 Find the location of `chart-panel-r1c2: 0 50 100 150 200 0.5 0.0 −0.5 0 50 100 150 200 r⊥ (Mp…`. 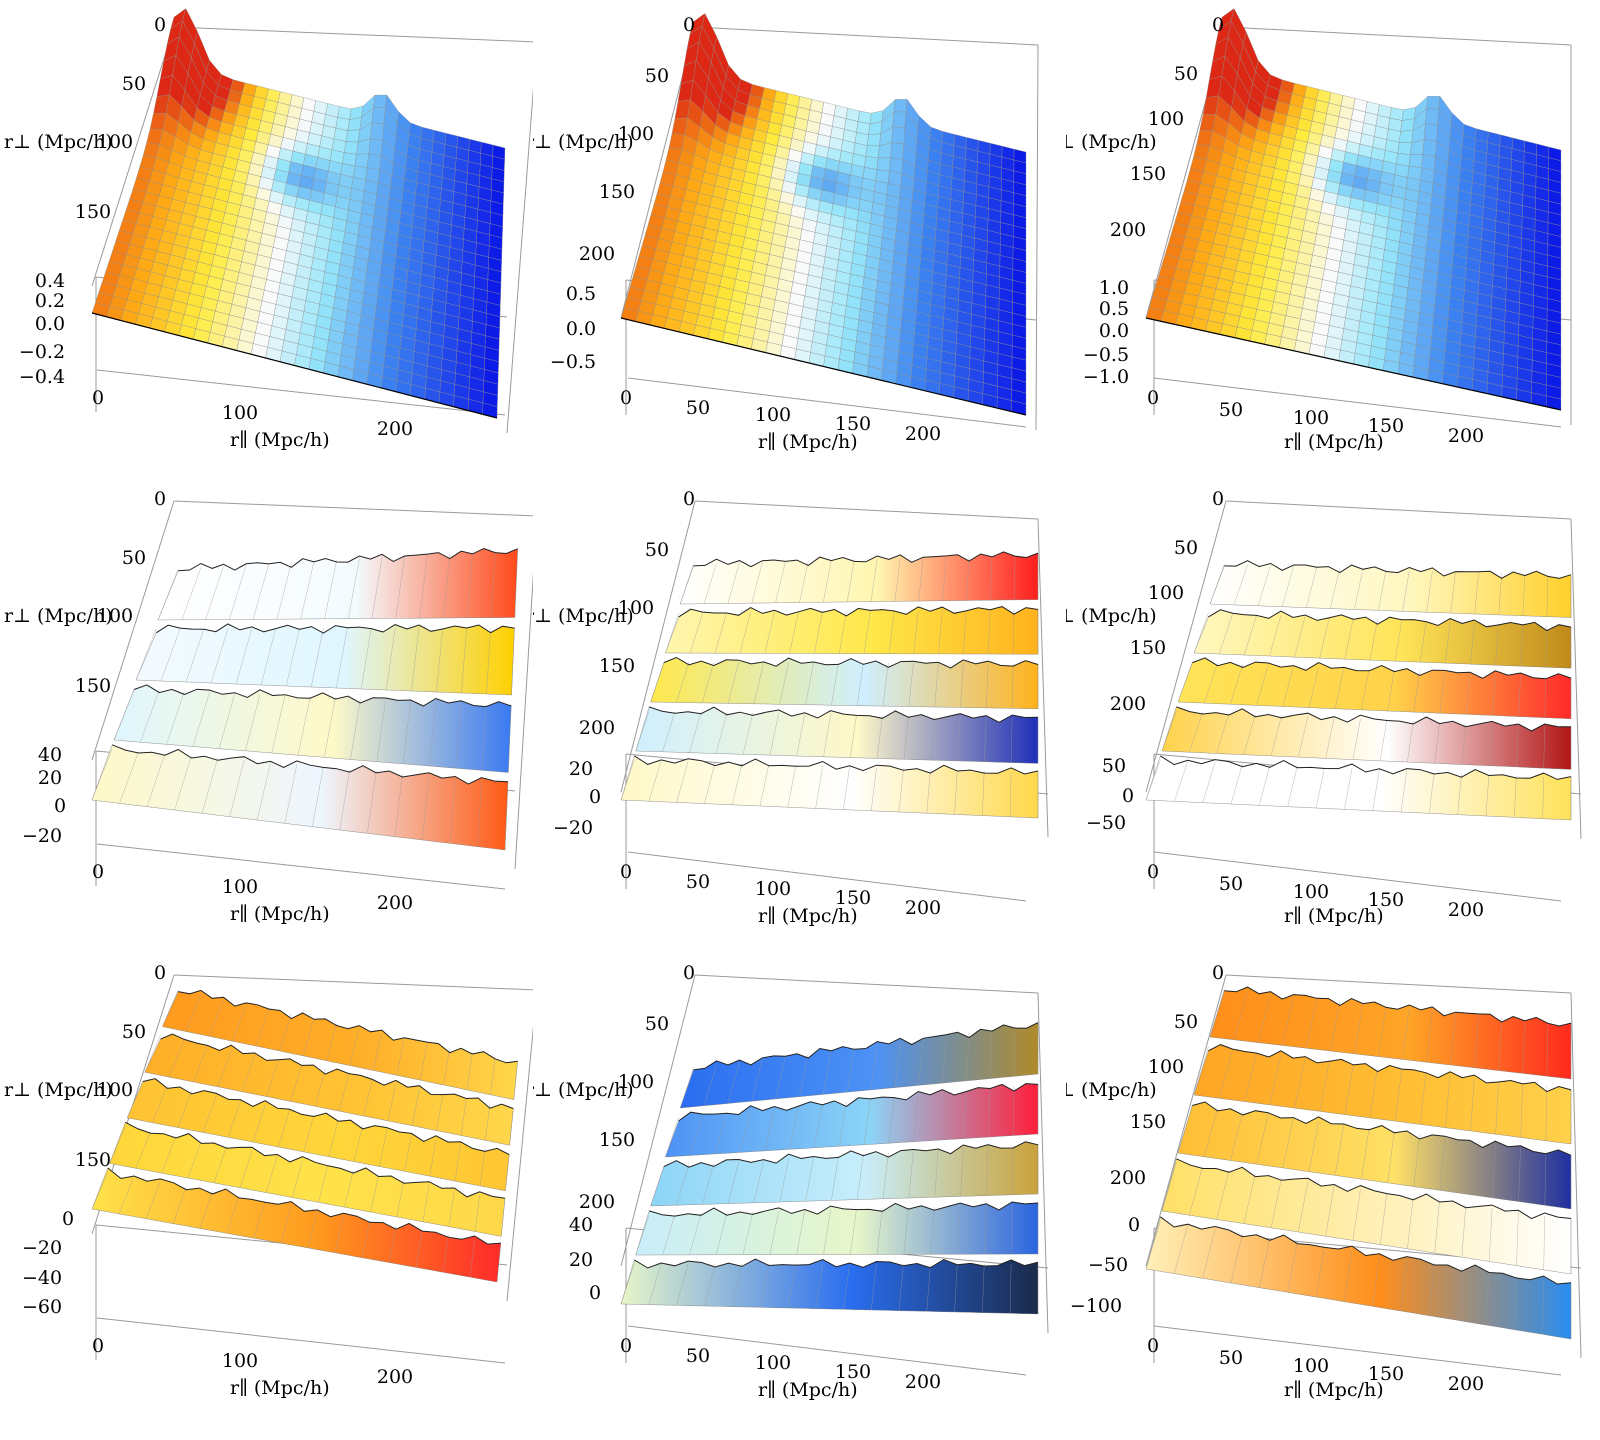

chart-panel-r1c2: 0 50 100 150 200 0.5 0.0 −0.5 0 50 100 150 200 r⊥ (Mp… is located at coordinates (799, 240).